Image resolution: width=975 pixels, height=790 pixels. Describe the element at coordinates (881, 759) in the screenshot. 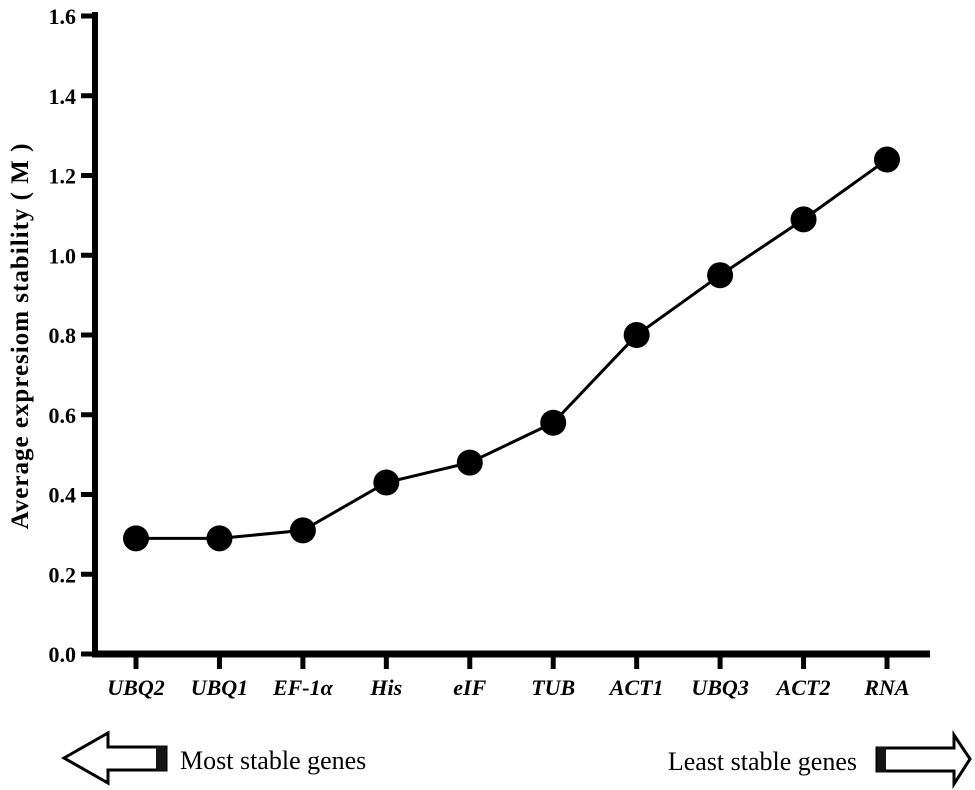

I see `right-arrow-tail-cap` at that location.